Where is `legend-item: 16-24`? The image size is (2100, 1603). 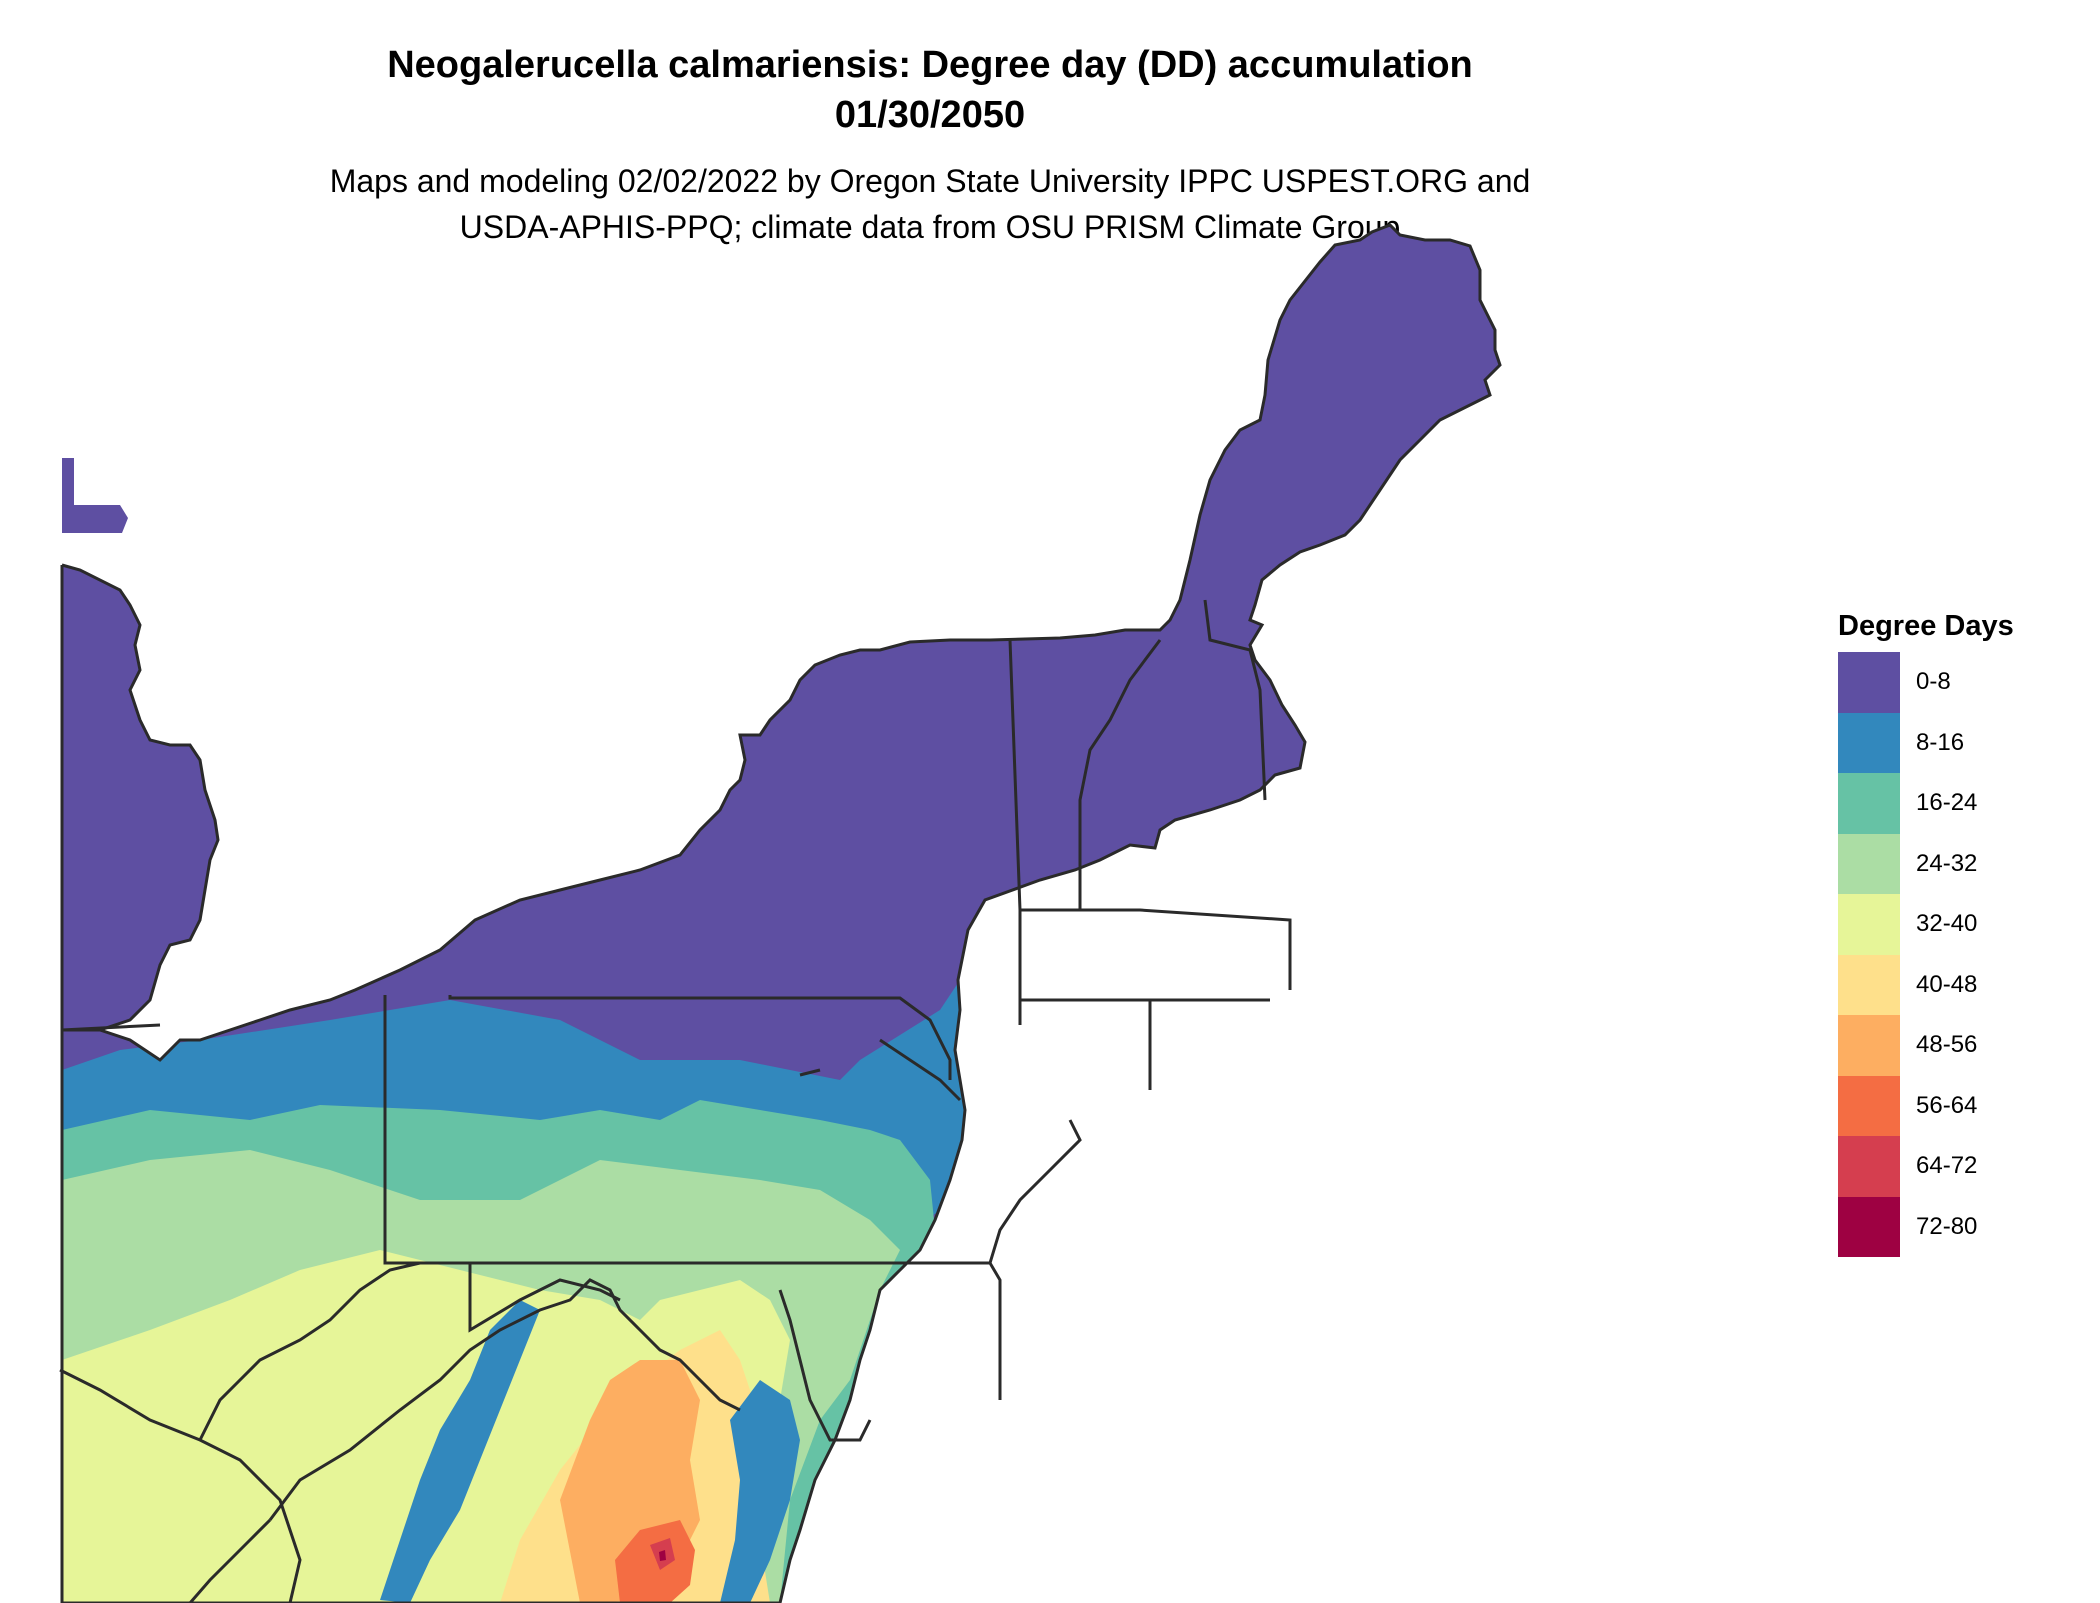
legend-item: 16-24 is located at coordinates (1963, 803).